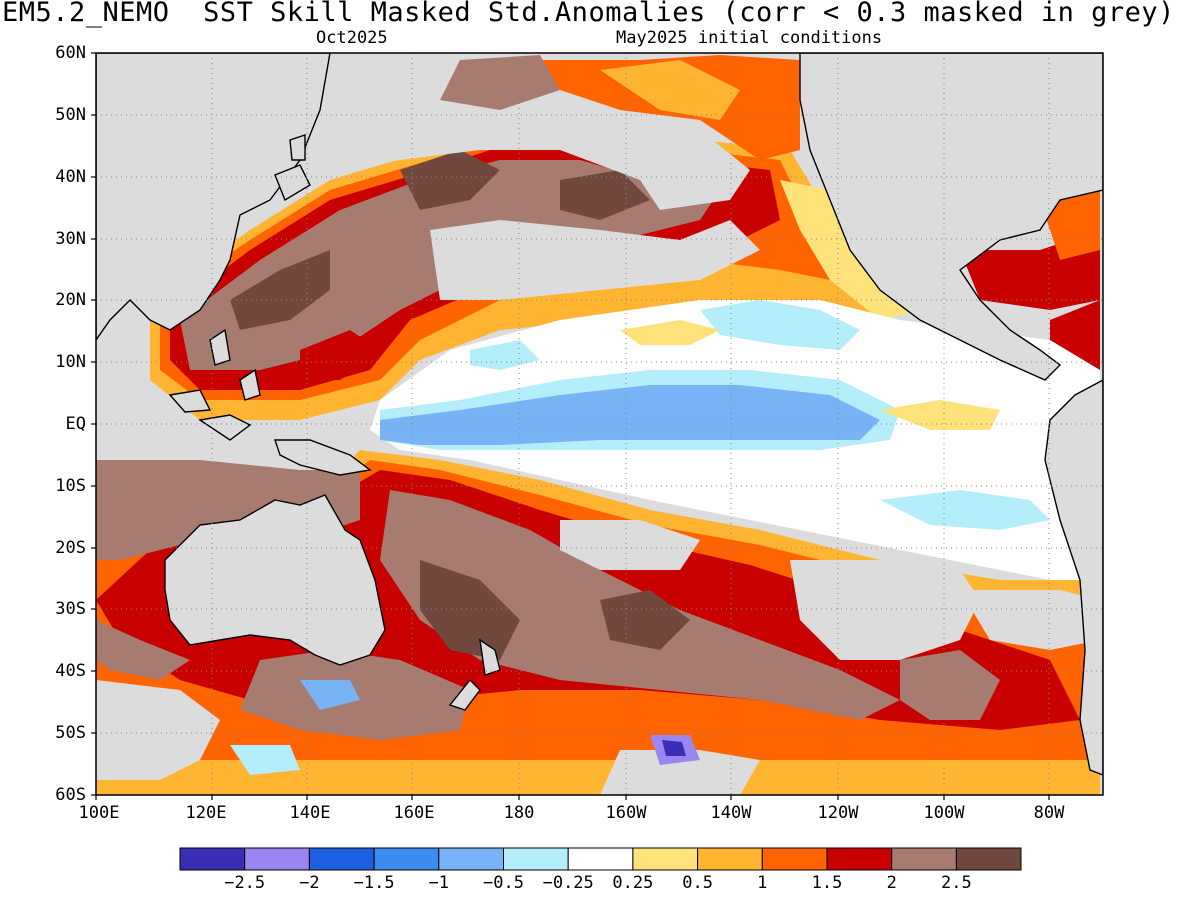 Image resolution: width=1200 pixels, height=900 pixels. I want to click on indonesia-islands, so click(214, 384).